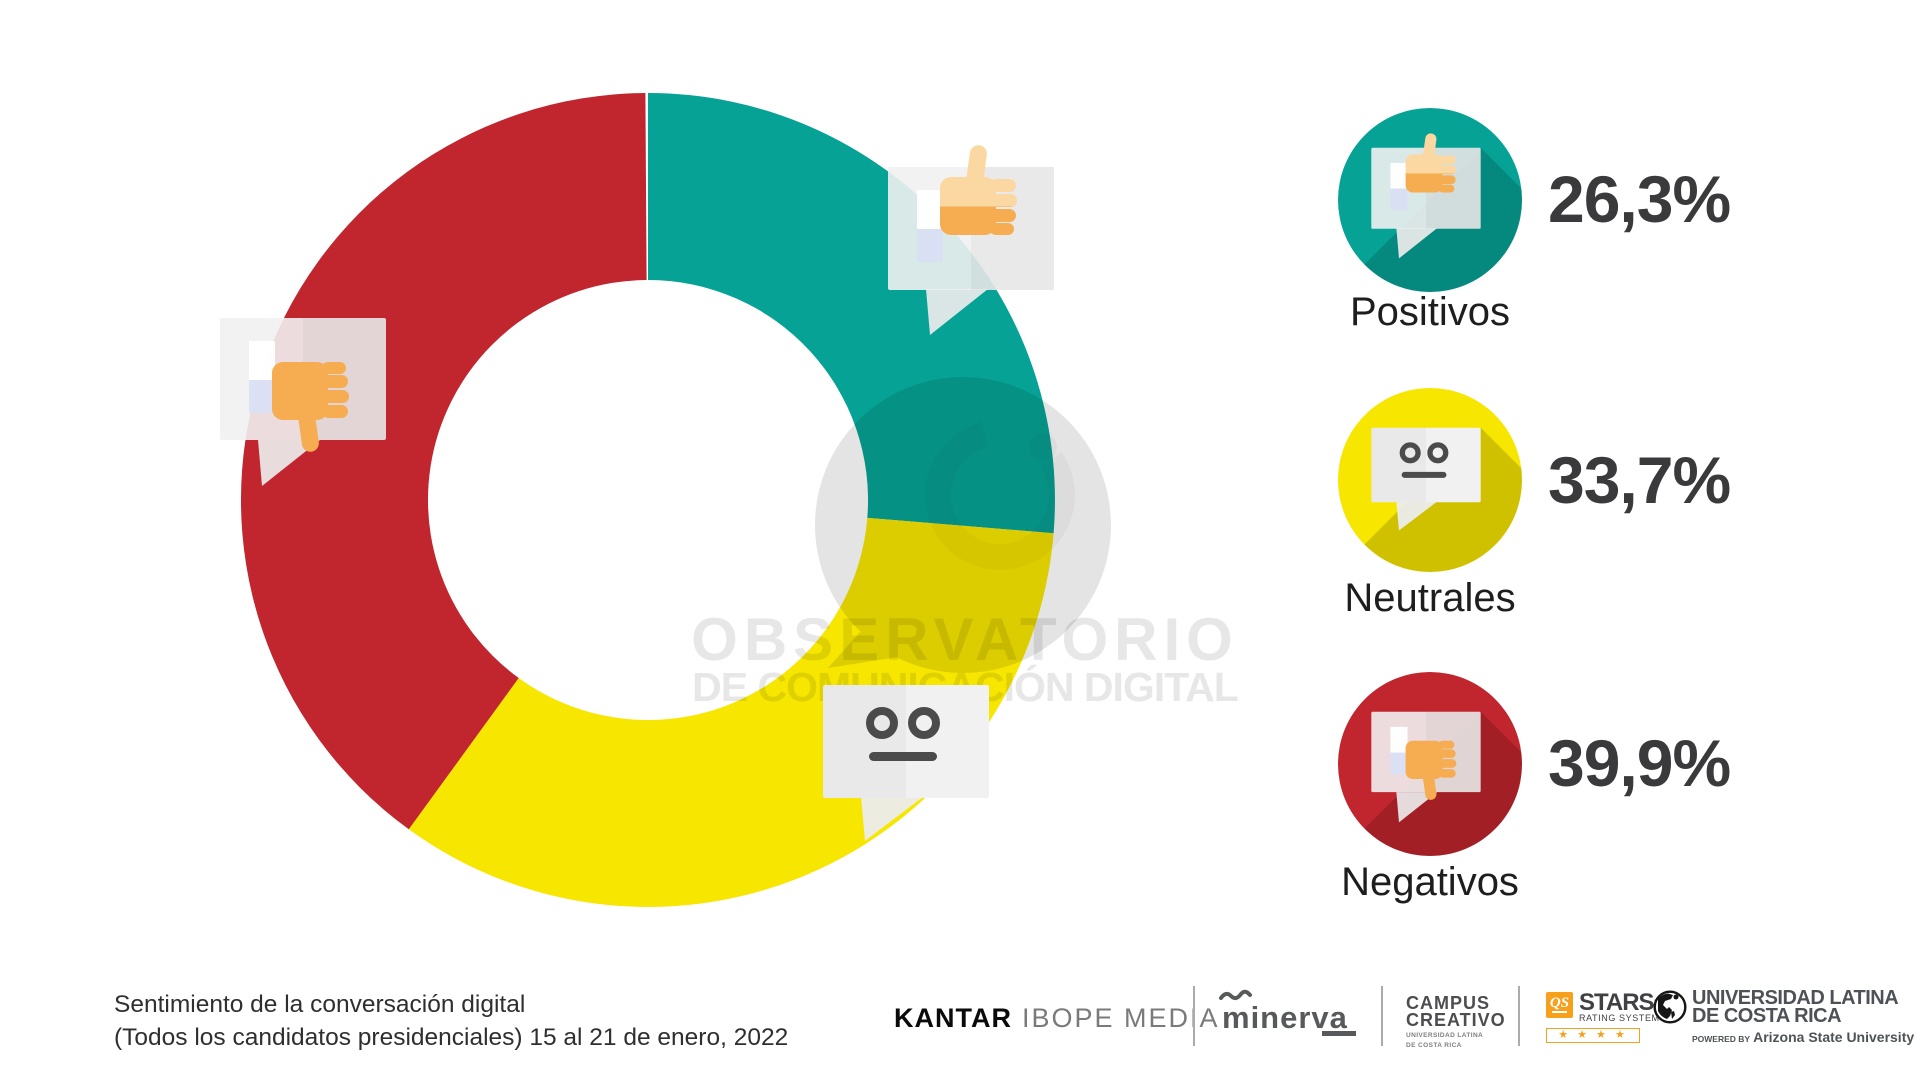 This screenshot has height=1080, width=1920. What do you see at coordinates (1767, 1016) in the screenshot?
I see `latina-line2: DE COSTA RICA` at bounding box center [1767, 1016].